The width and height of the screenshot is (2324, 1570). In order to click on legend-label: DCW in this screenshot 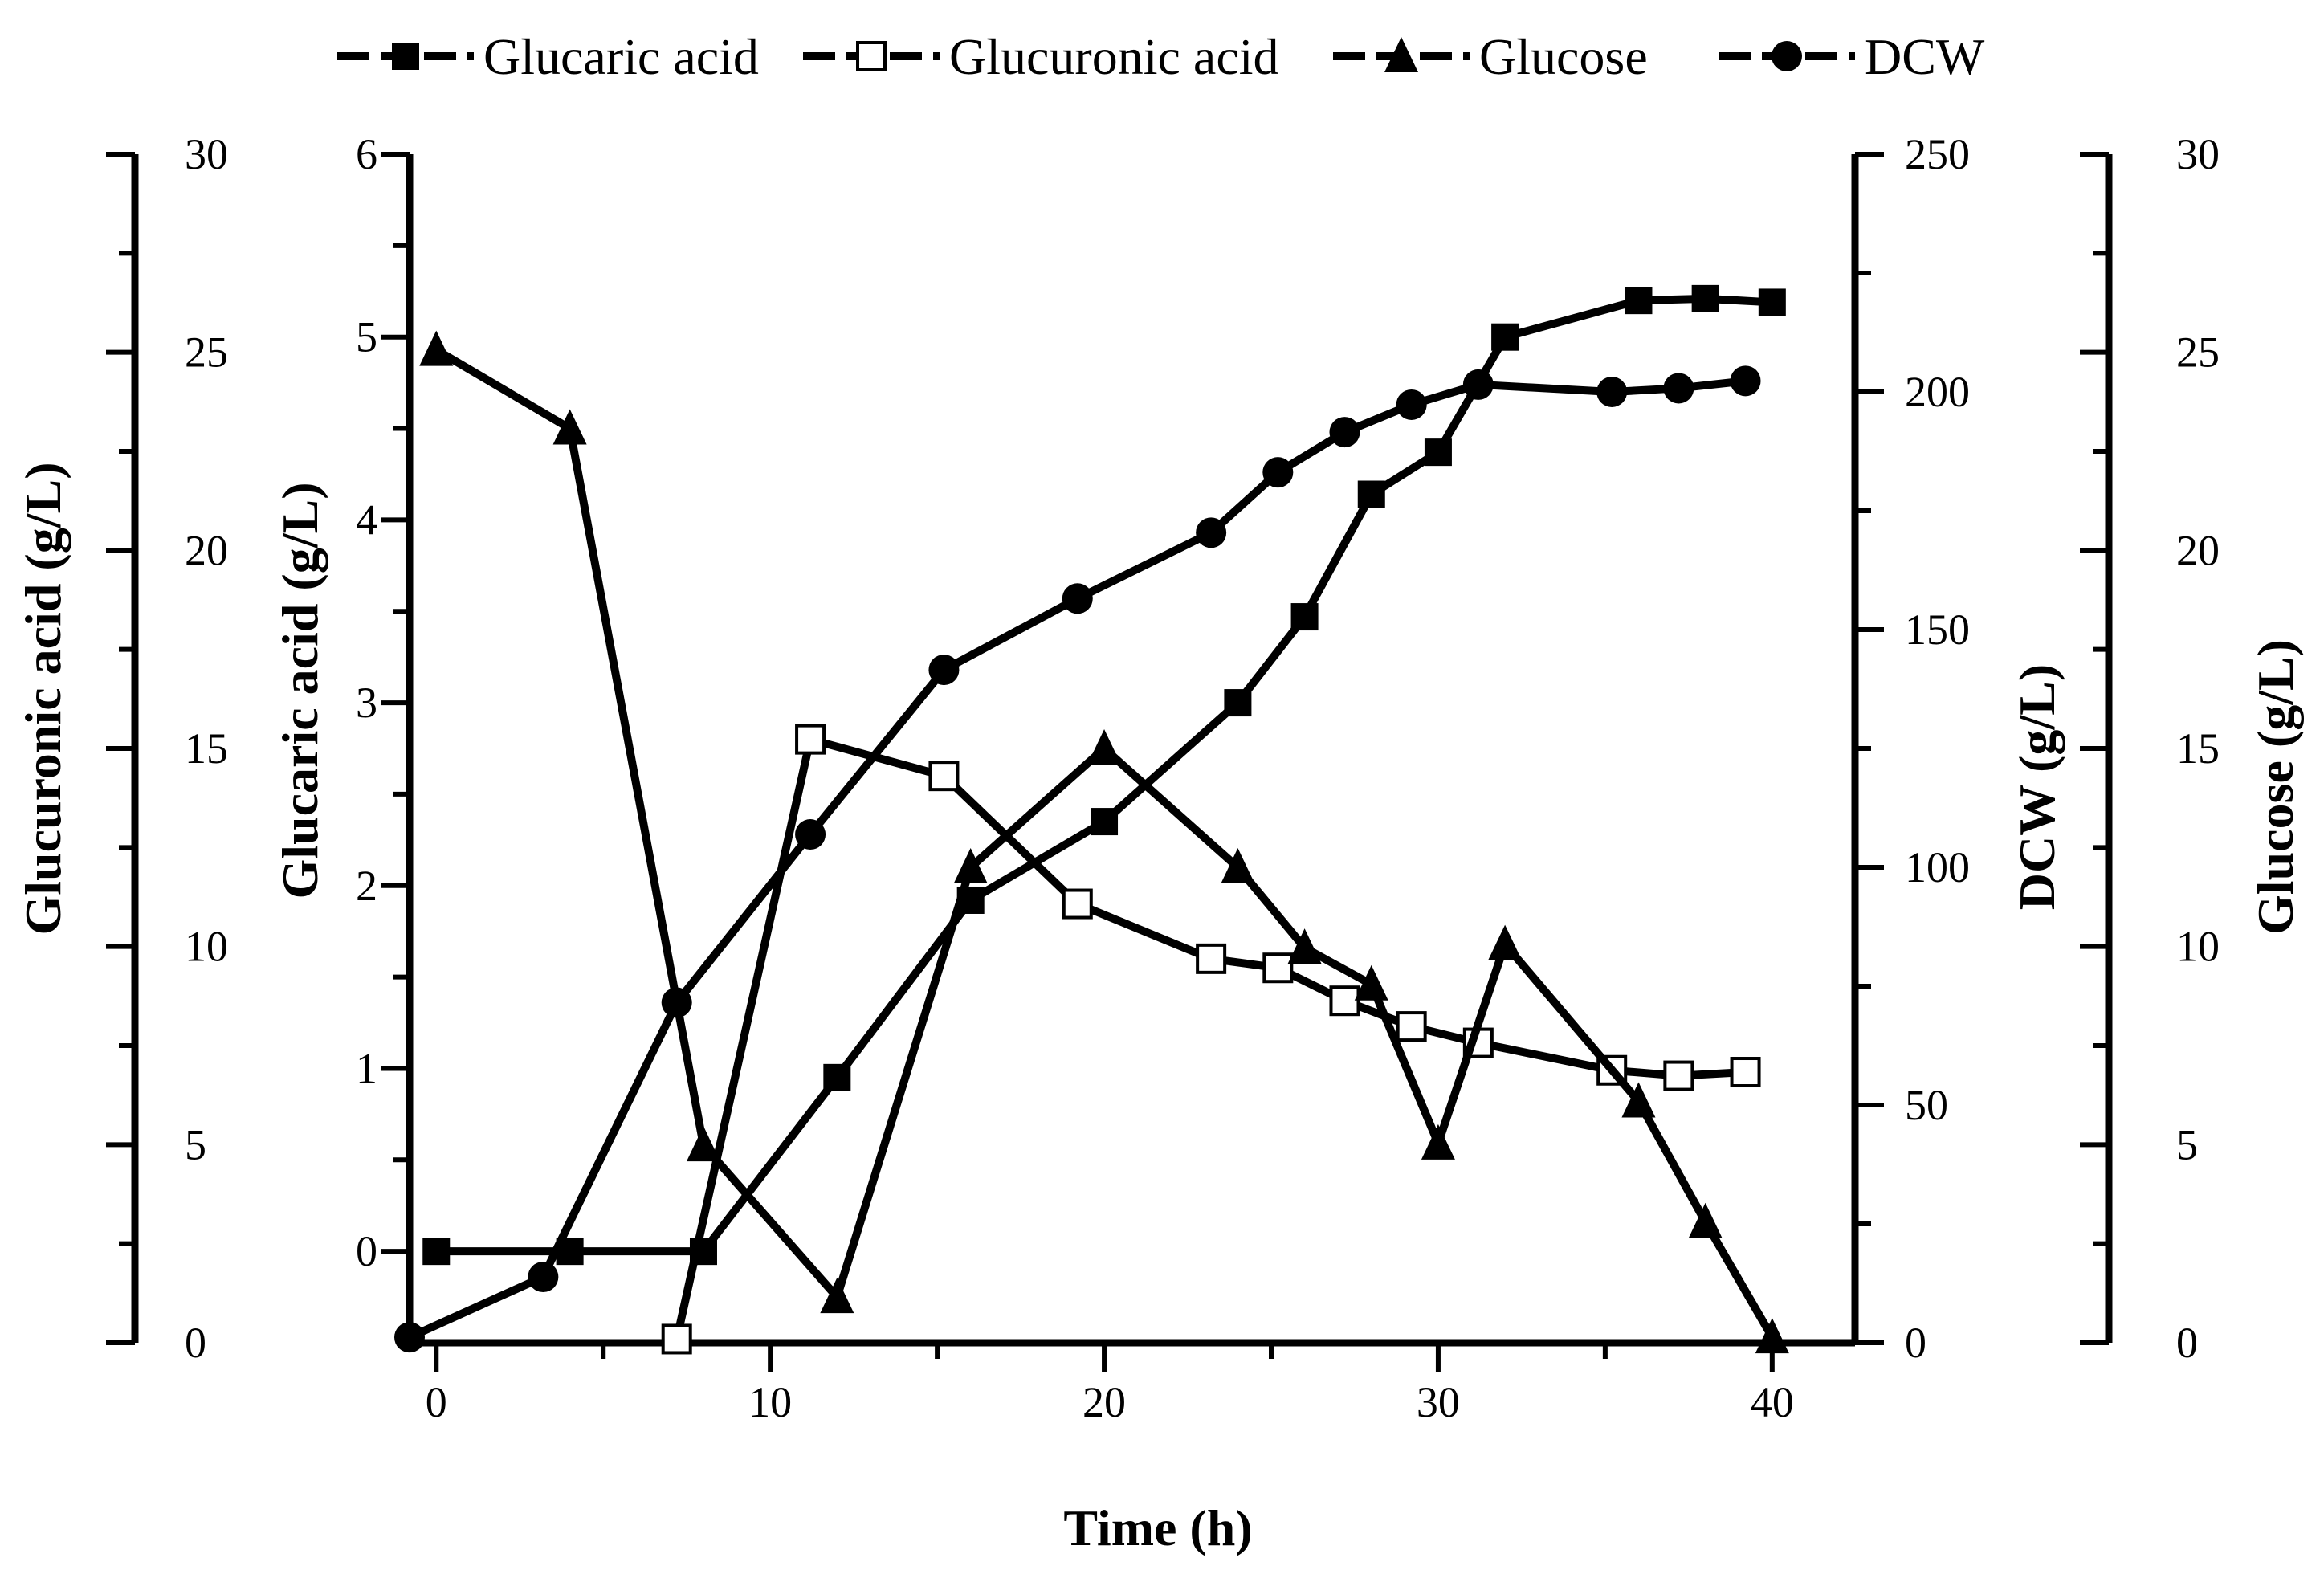, I will do `click(1925, 57)`.